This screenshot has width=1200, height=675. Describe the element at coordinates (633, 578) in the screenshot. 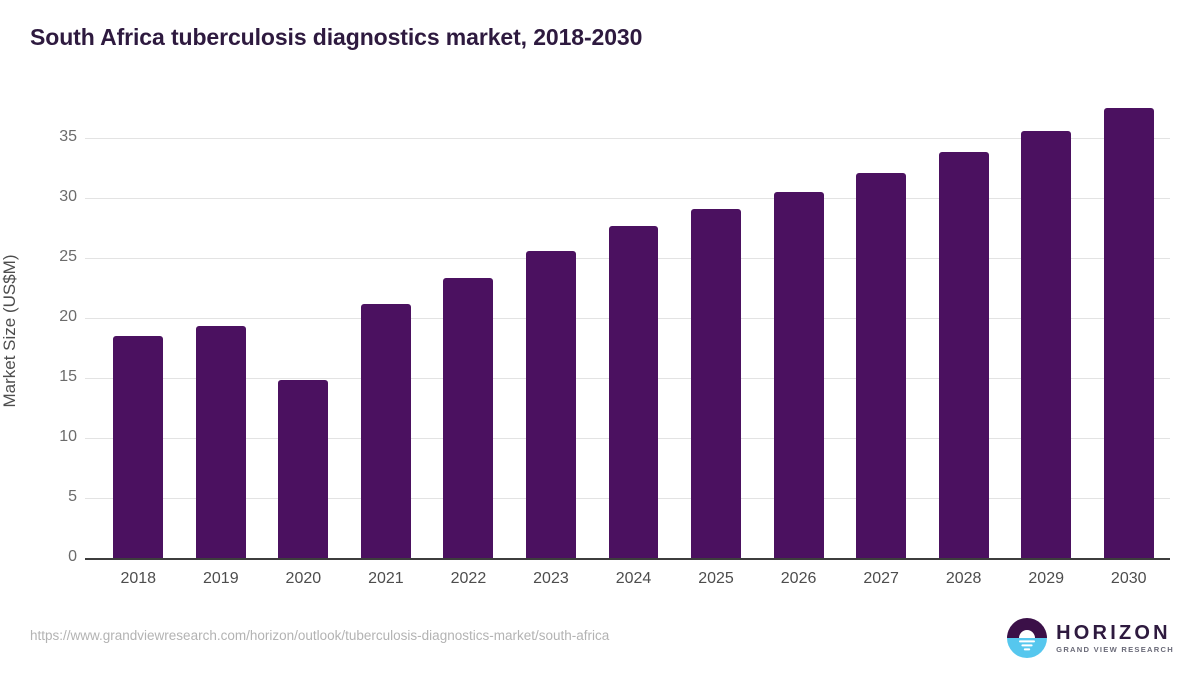

I see `x-tick-label-2024: 2024` at that location.